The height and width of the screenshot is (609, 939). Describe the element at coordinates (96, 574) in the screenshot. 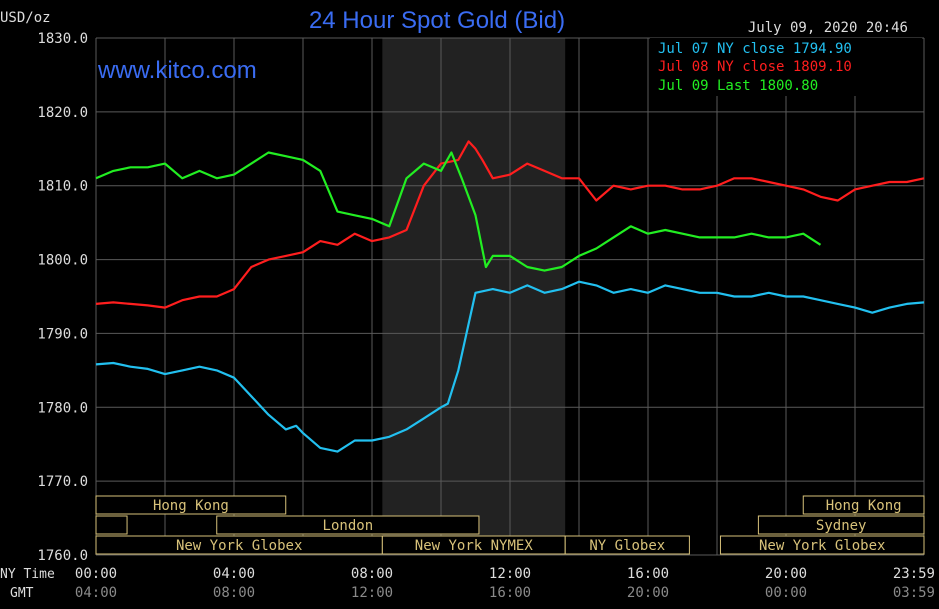

I see `x-tick-label-ny: 00:00` at that location.